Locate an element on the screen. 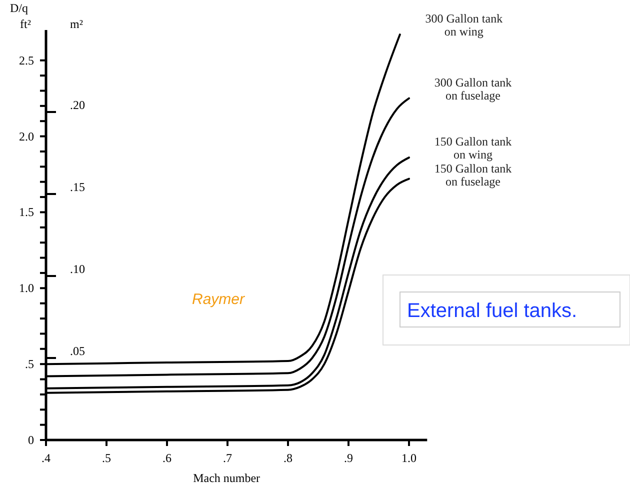 This screenshot has width=630, height=486. x-tick-label: .5 is located at coordinates (106, 458).